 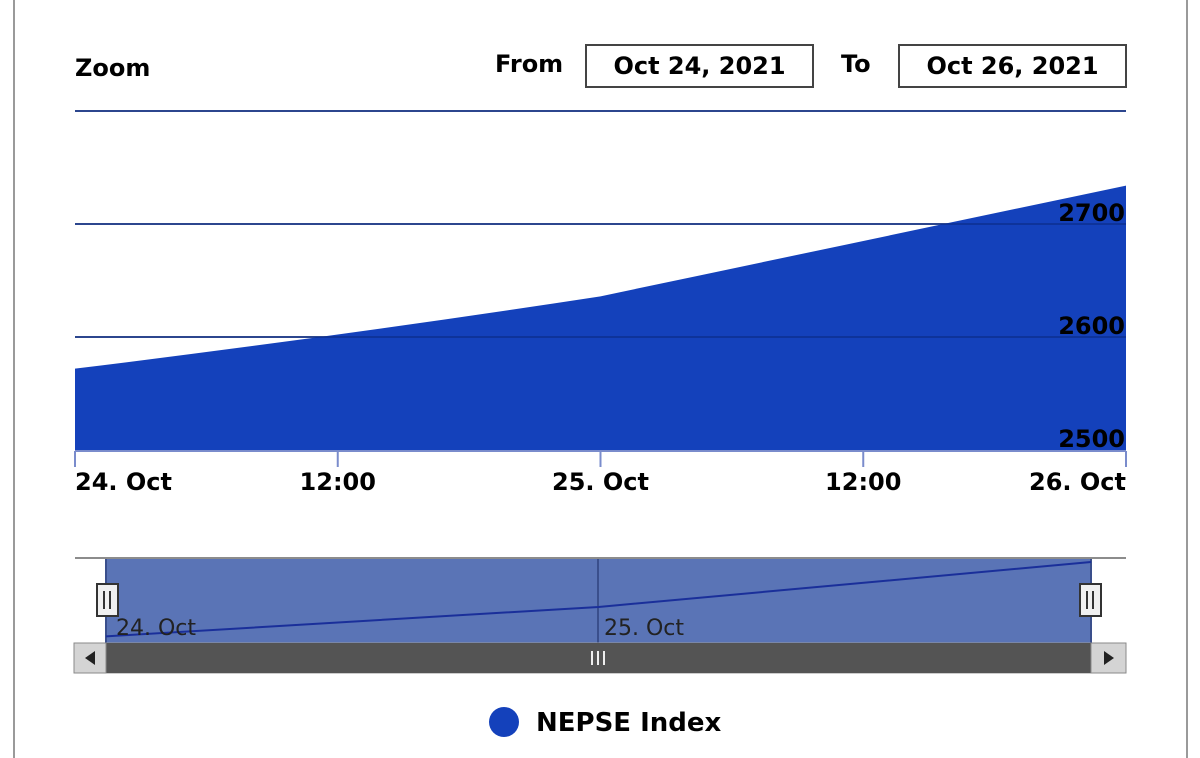 What do you see at coordinates (113, 68) in the screenshot?
I see `zoom-label: Zoom` at bounding box center [113, 68].